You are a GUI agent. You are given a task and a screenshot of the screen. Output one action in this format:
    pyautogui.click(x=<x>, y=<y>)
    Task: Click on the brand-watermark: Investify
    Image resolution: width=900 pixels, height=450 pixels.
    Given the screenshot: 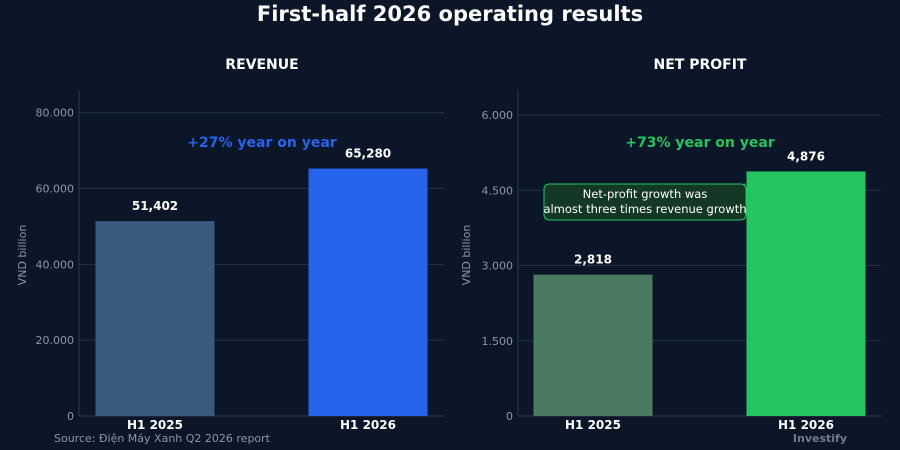 What is the action you would take?
    pyautogui.click(x=819, y=438)
    